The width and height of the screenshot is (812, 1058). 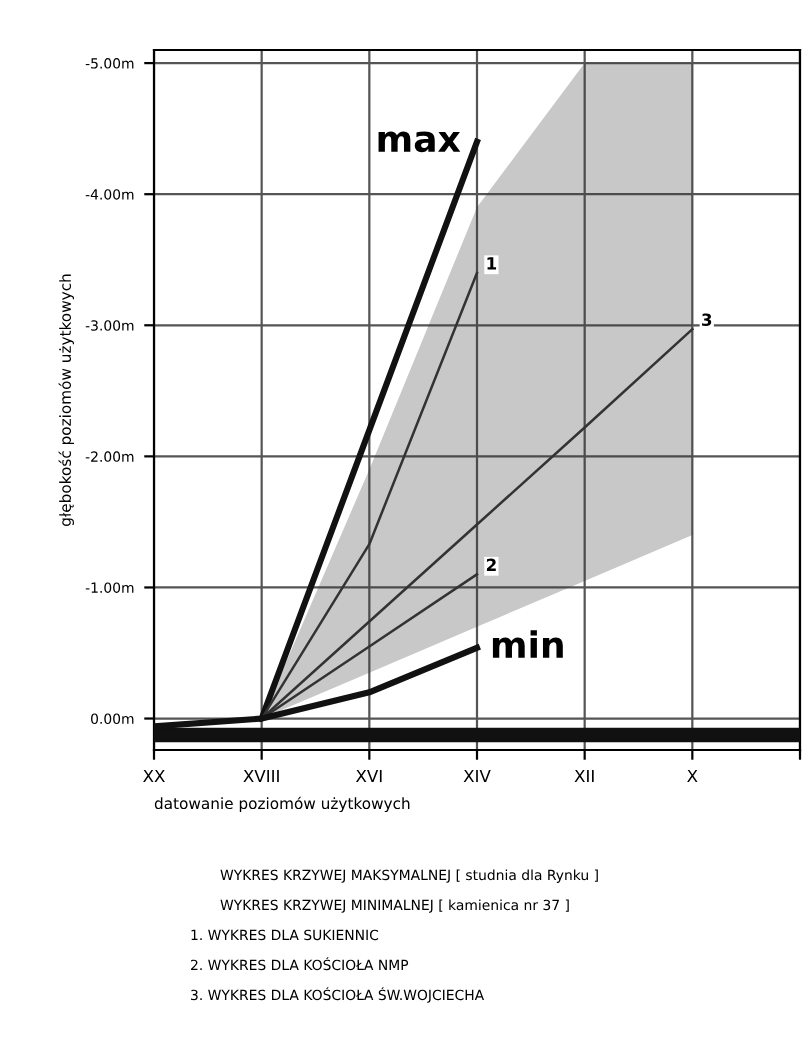 I want to click on x-tick-label: XVI, so click(x=368, y=776).